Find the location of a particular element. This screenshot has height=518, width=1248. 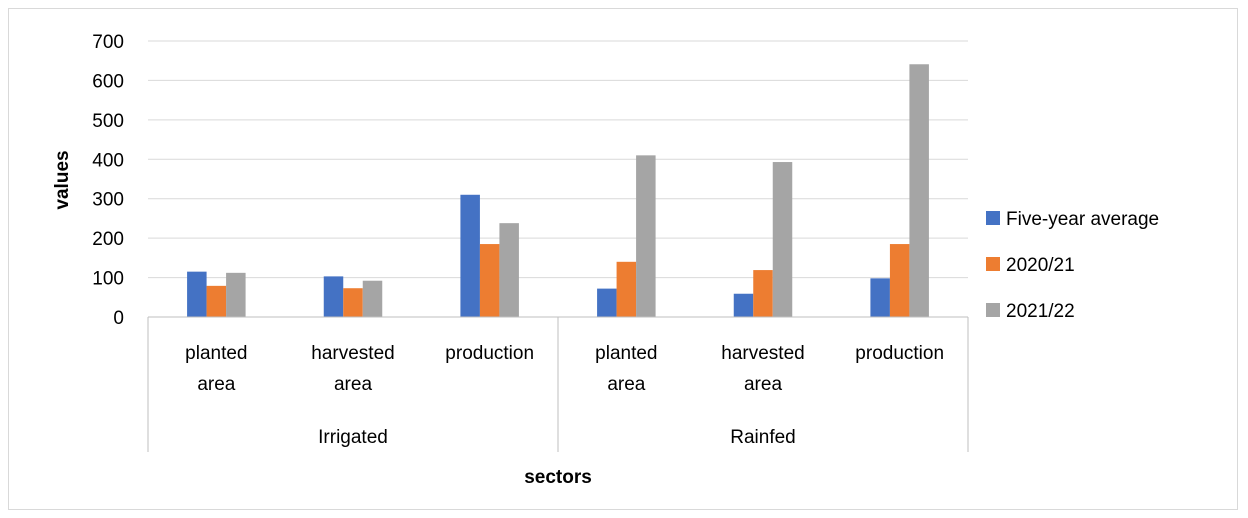

x-group-label: Rainfed is located at coordinates (763, 437).